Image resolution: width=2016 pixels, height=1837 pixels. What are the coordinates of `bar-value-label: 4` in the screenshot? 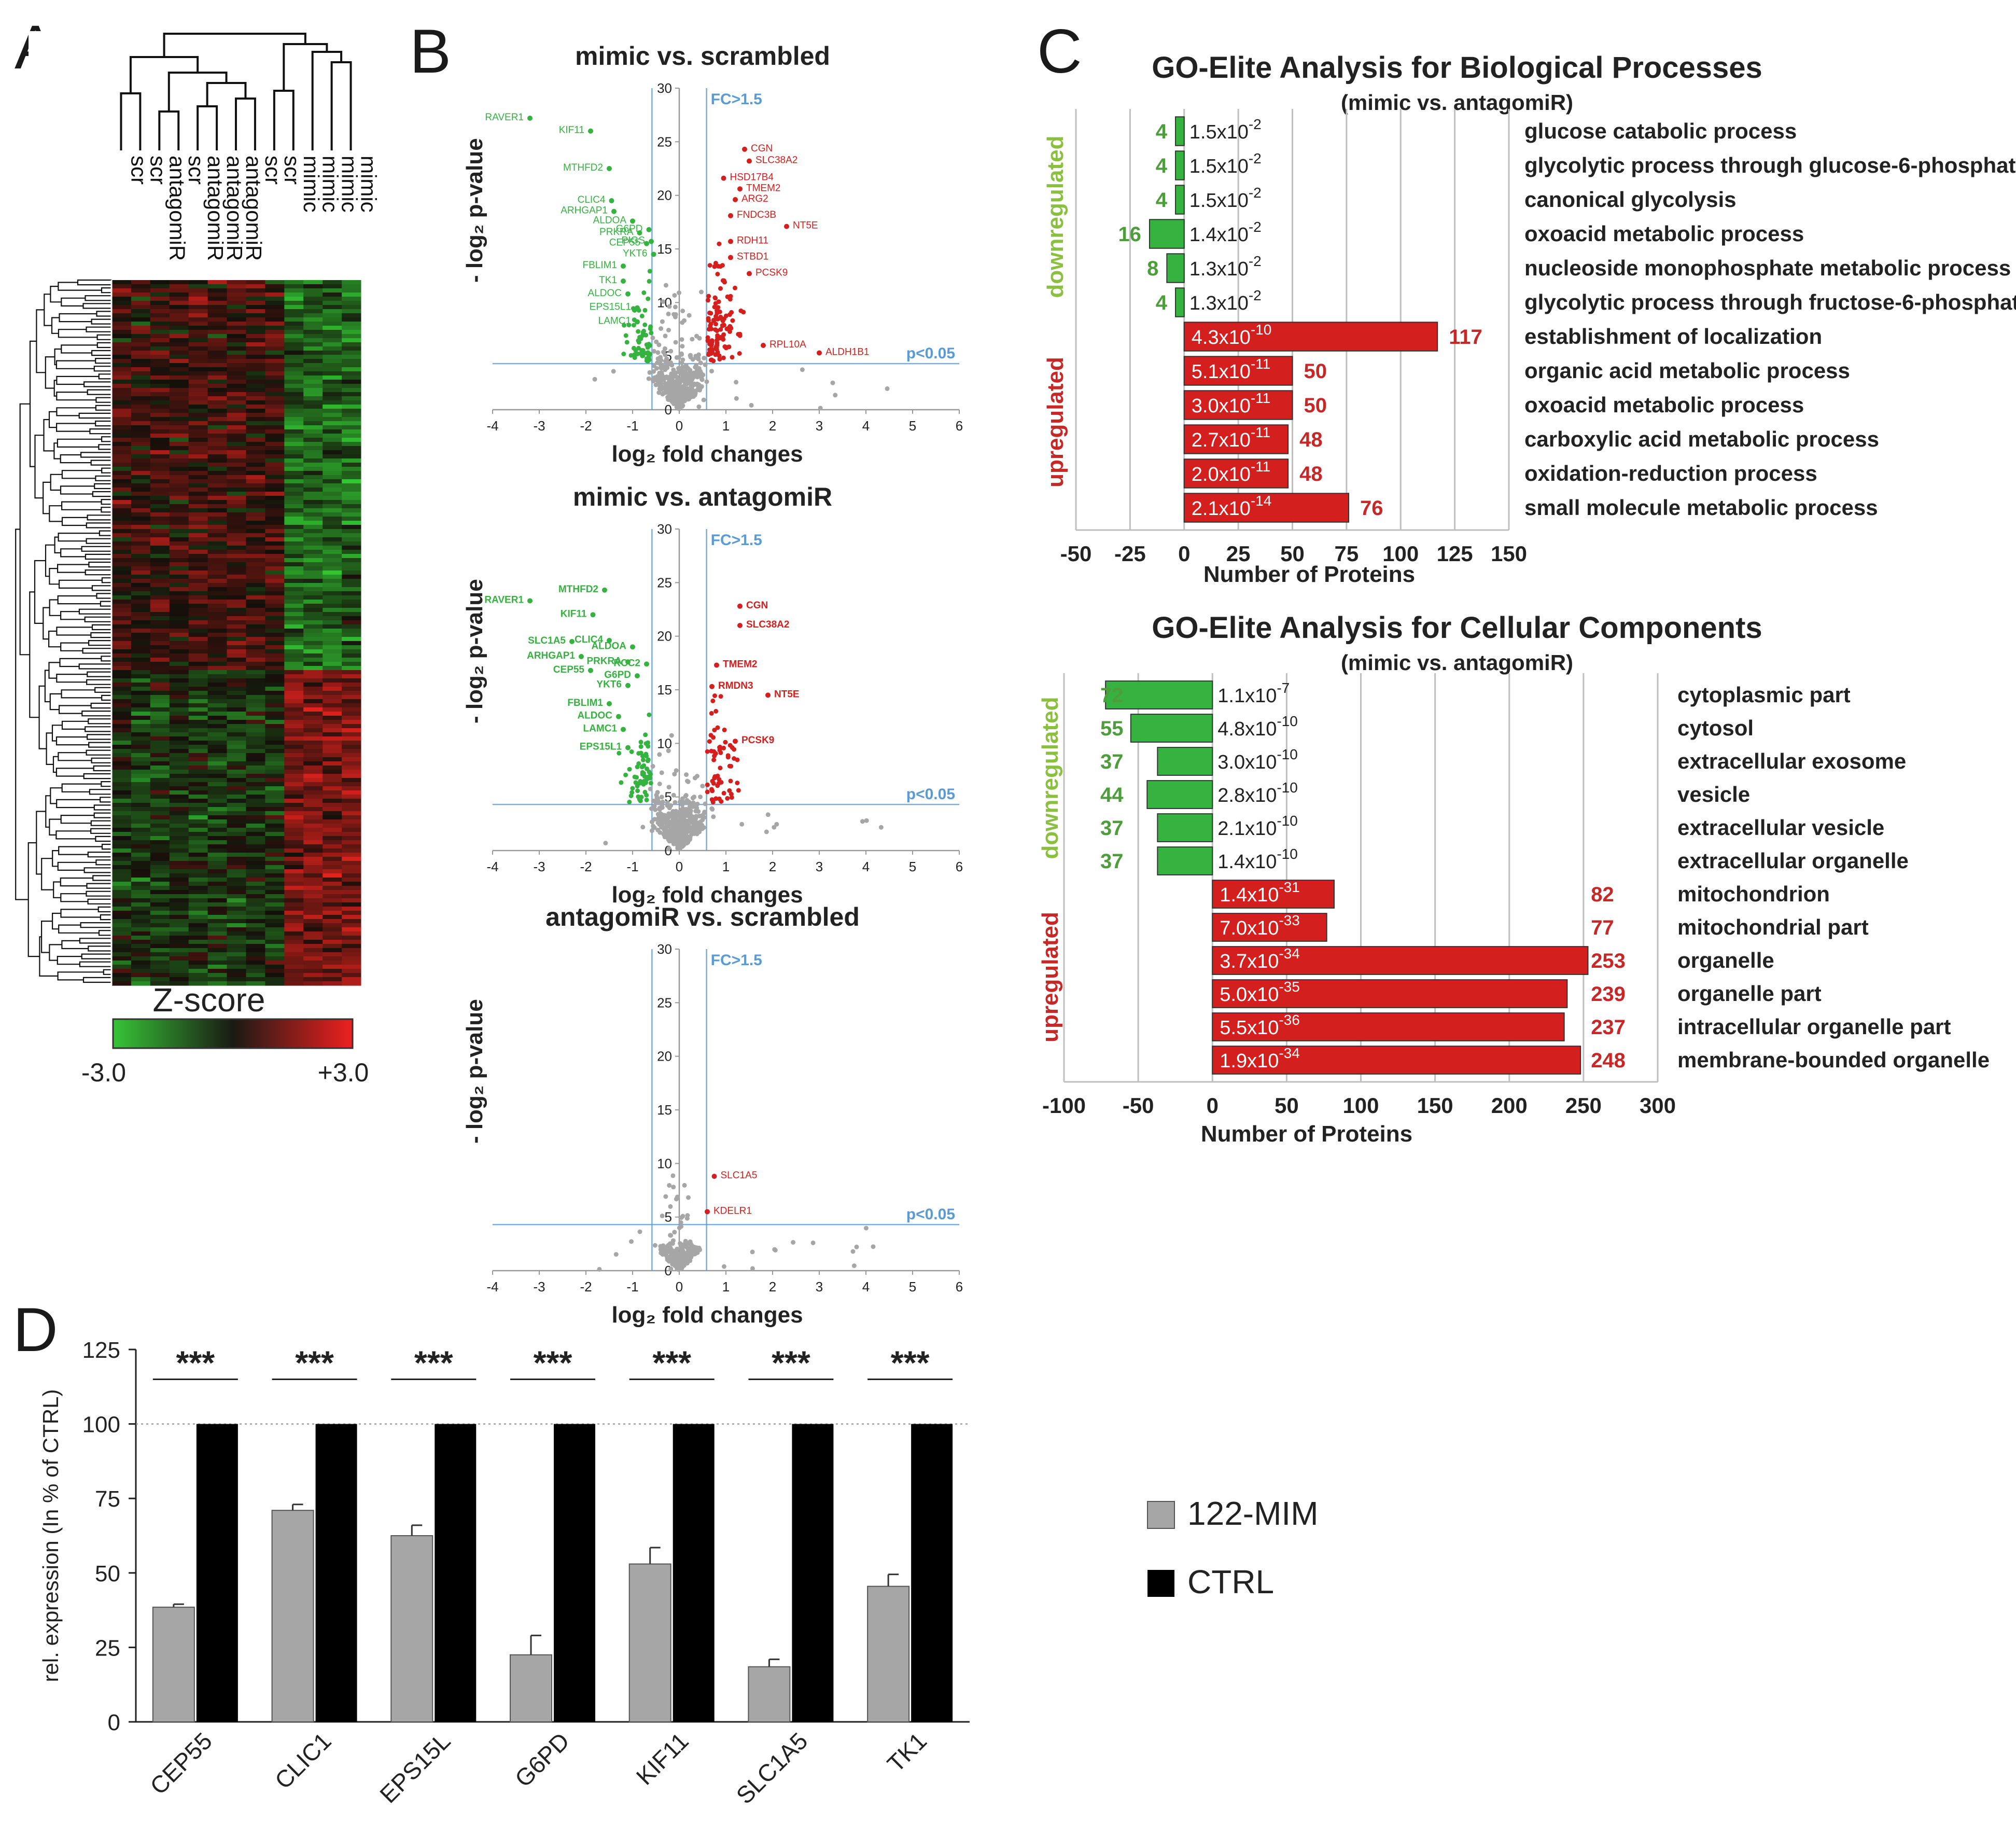 It's located at (1162, 166).